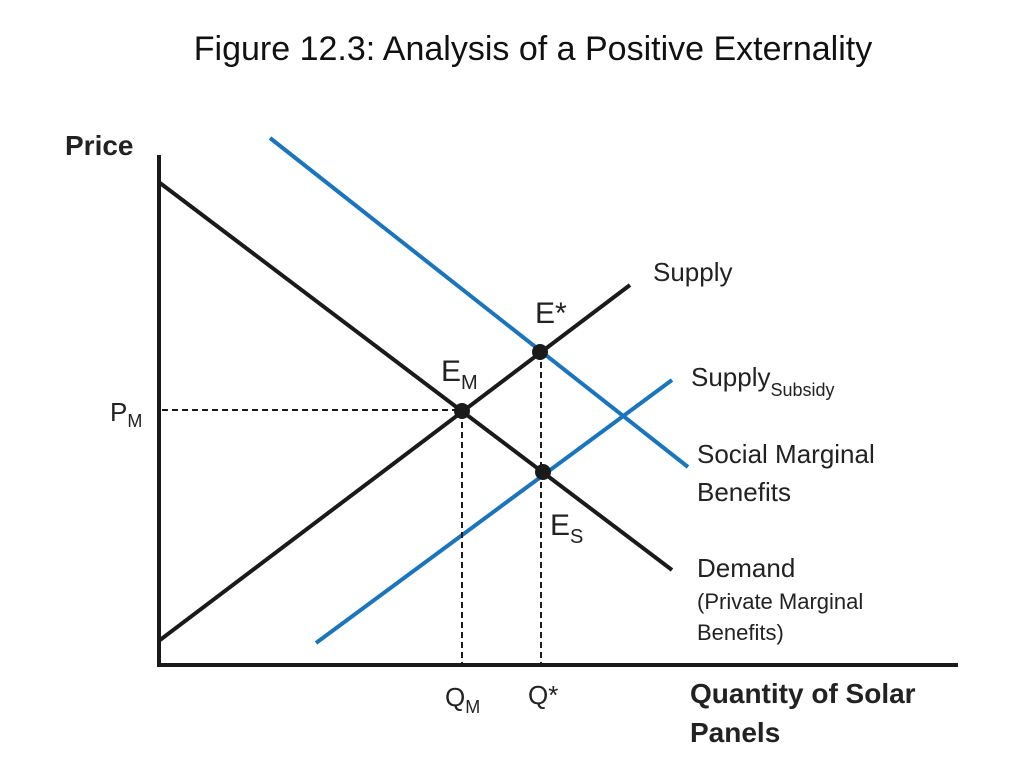  What do you see at coordinates (566, 528) in the screenshot?
I see `es-label: ES` at bounding box center [566, 528].